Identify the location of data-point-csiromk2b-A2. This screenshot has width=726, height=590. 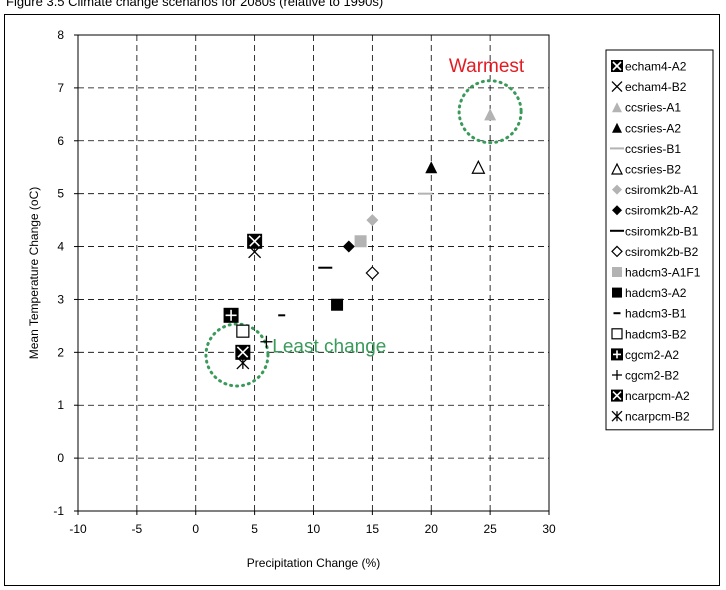
(348, 246).